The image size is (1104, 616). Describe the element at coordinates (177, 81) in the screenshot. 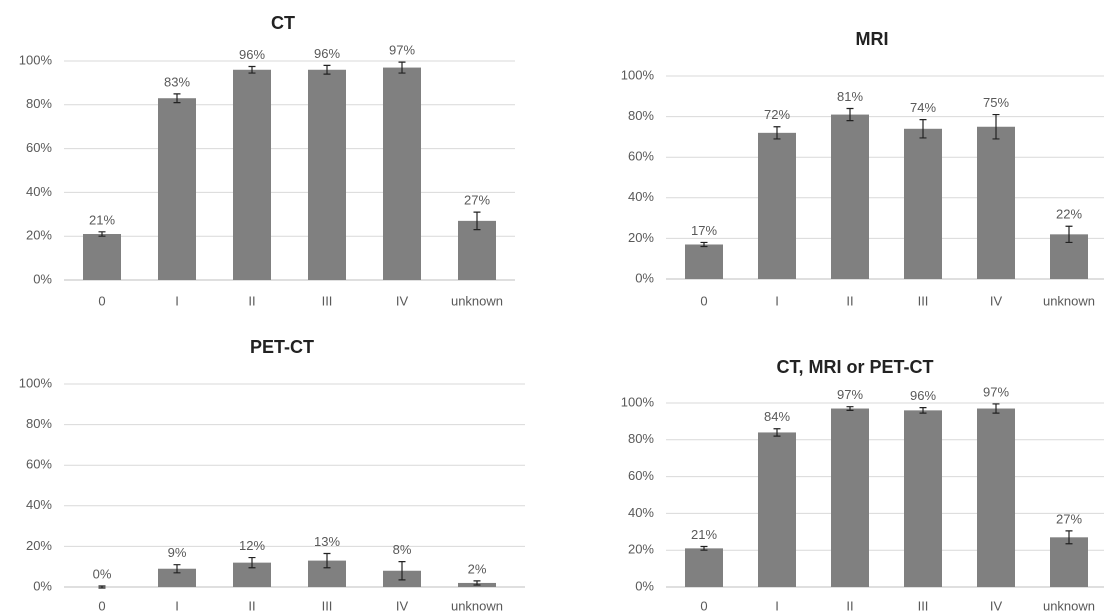

I see `value-label: 83%` at that location.